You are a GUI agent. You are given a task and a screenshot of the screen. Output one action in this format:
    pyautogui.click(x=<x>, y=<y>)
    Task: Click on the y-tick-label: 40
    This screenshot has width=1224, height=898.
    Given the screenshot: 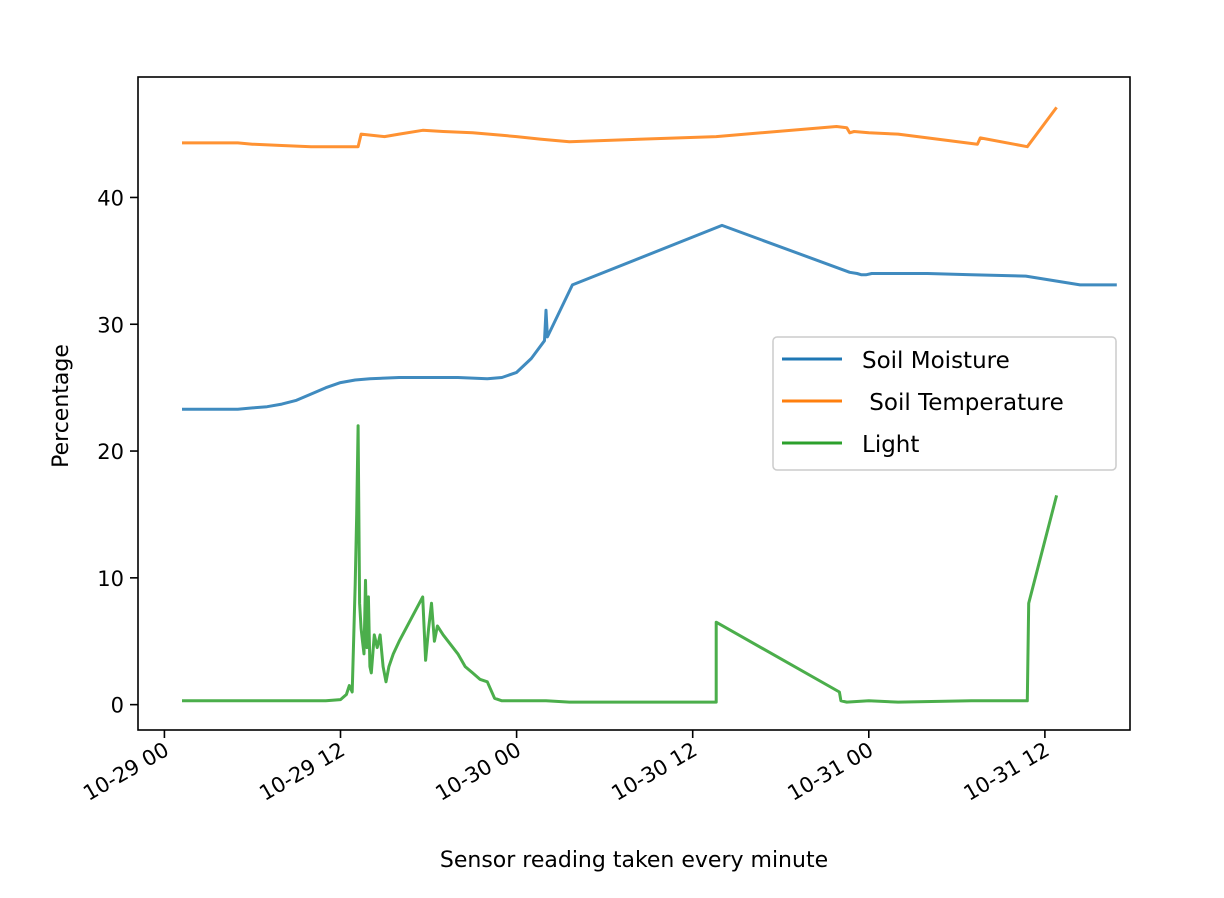 What is the action you would take?
    pyautogui.click(x=110, y=198)
    